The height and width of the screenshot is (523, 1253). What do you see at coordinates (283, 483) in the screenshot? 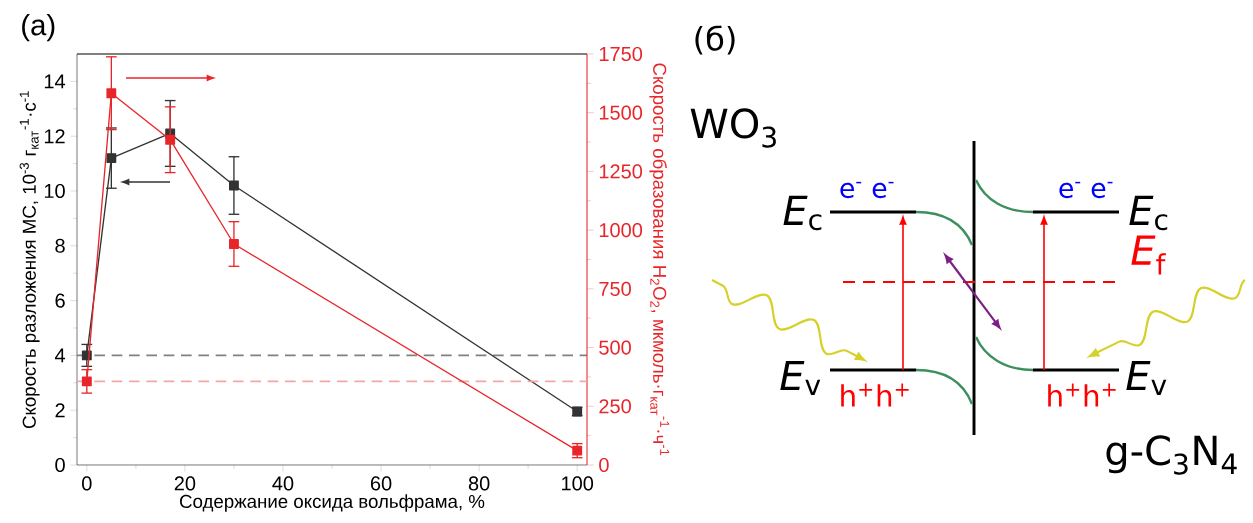
I see `x-tick-label: 40` at bounding box center [283, 483].